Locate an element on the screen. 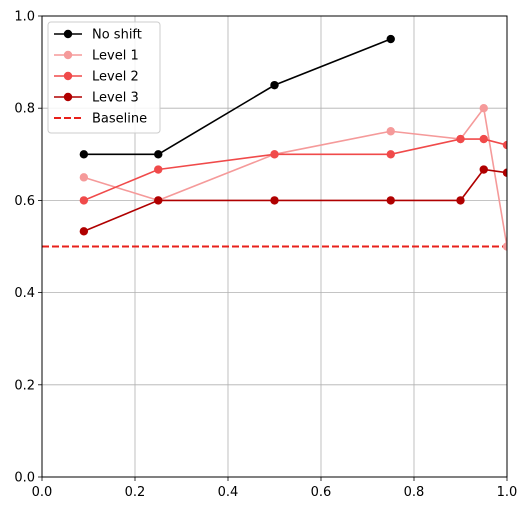 The width and height of the screenshot is (527, 511). series-line-no-shift is located at coordinates (237, 97).